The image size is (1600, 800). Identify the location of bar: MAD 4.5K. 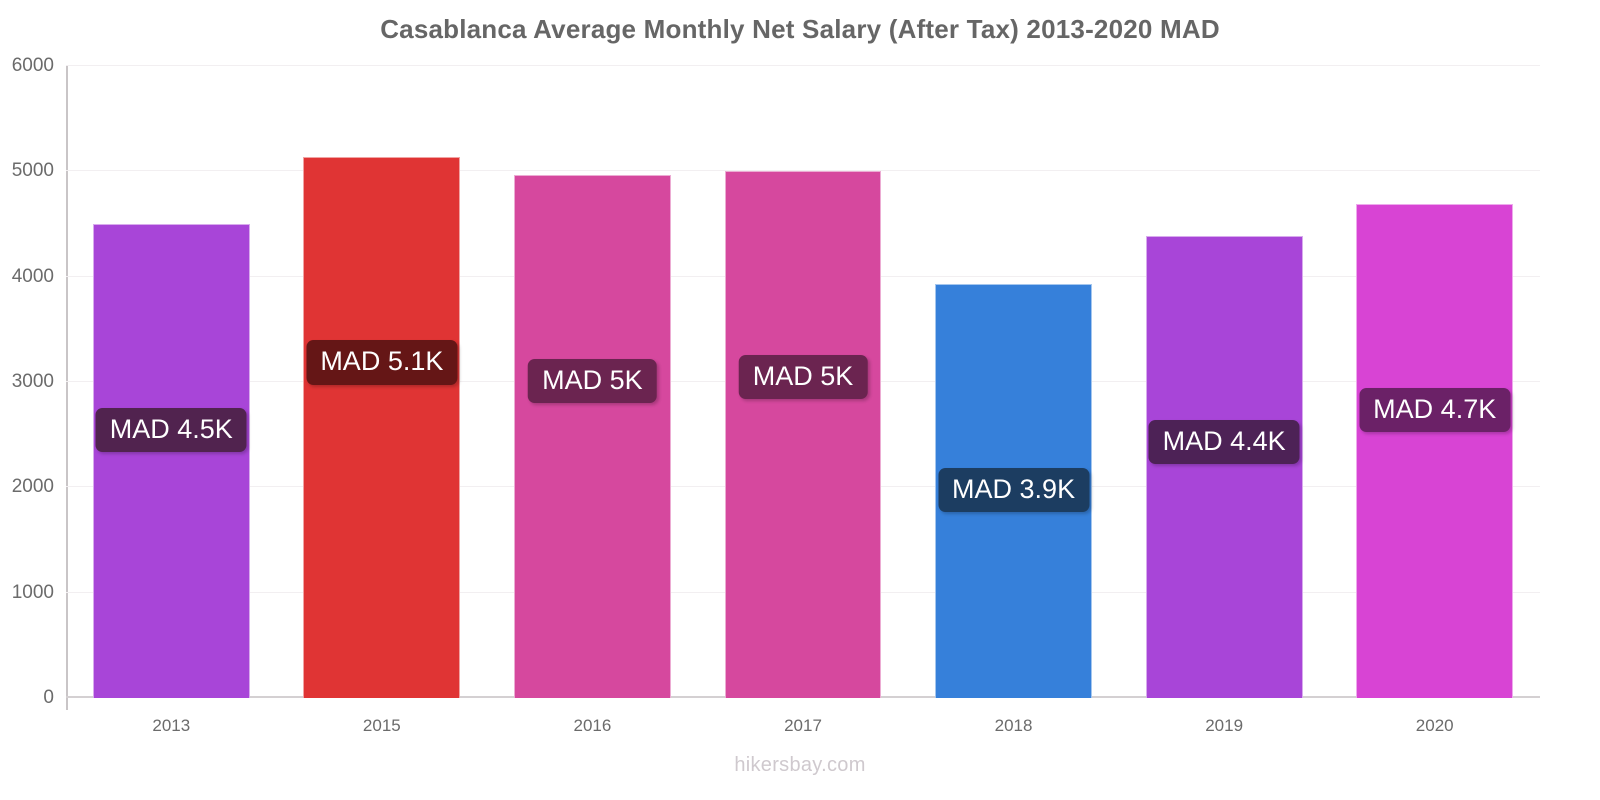
(171, 461).